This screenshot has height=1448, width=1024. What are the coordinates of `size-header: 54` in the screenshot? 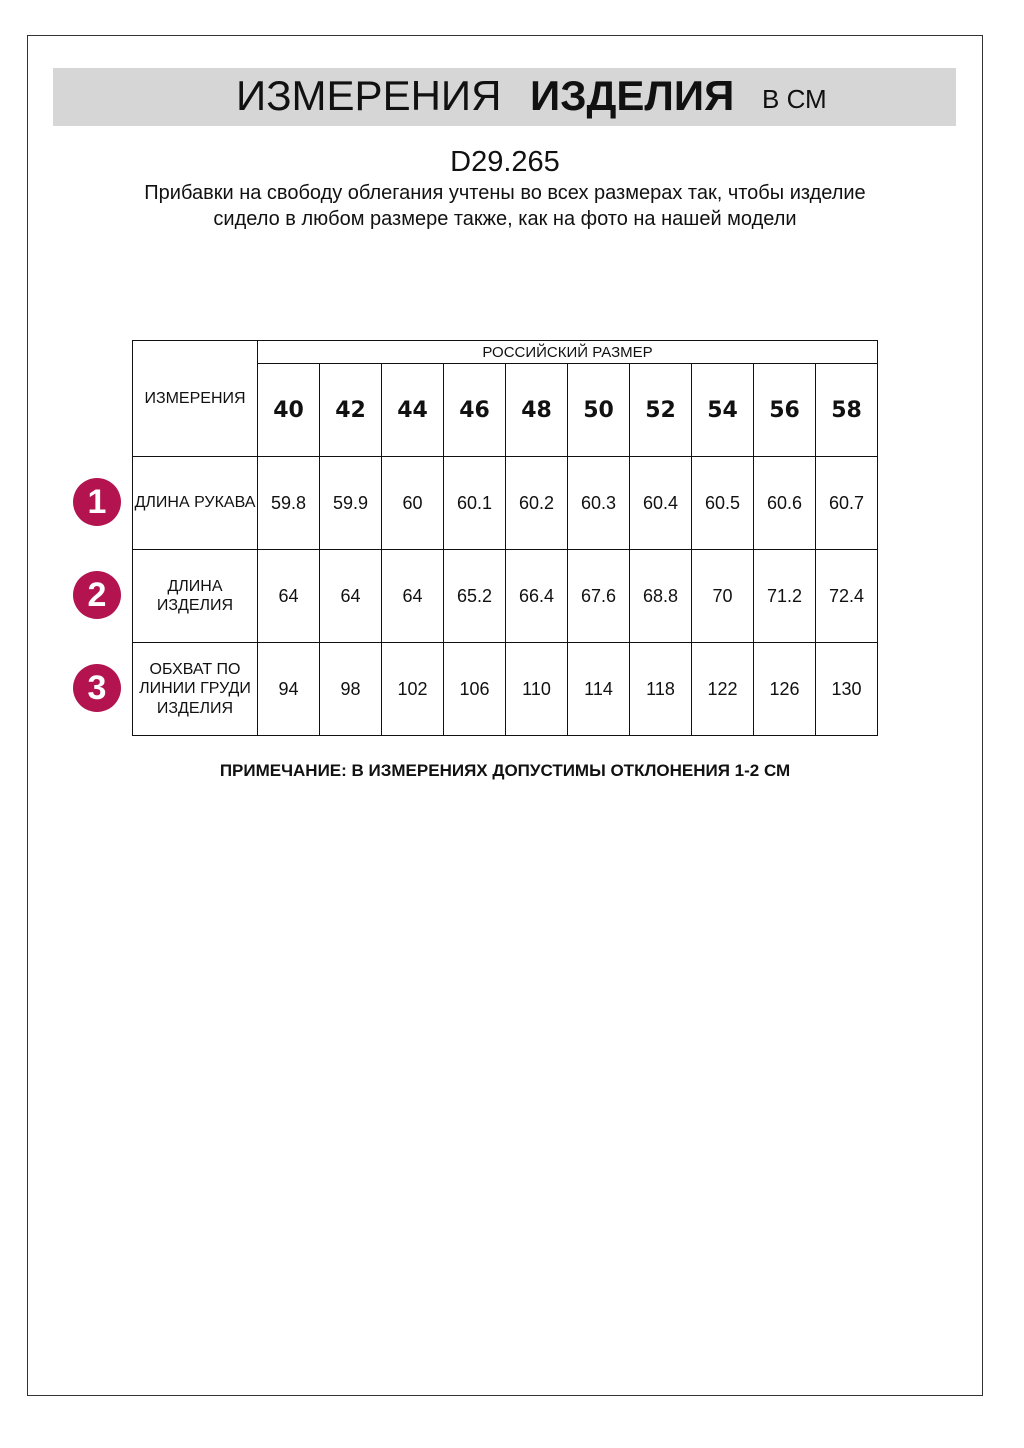 It's located at (722, 410).